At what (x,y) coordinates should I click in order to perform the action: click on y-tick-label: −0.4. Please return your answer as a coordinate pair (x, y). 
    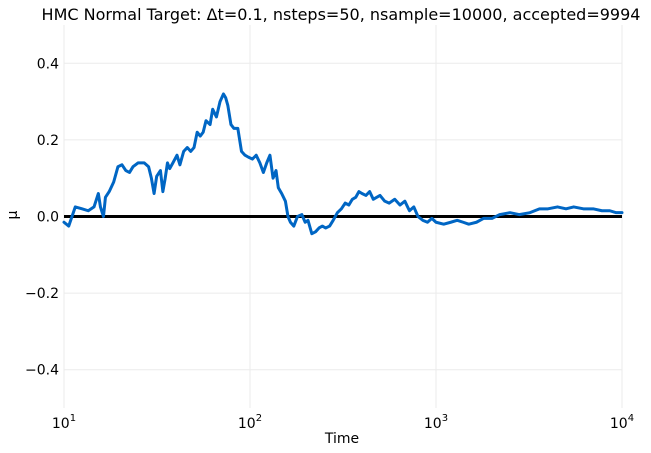
    Looking at the image, I should click on (42, 371).